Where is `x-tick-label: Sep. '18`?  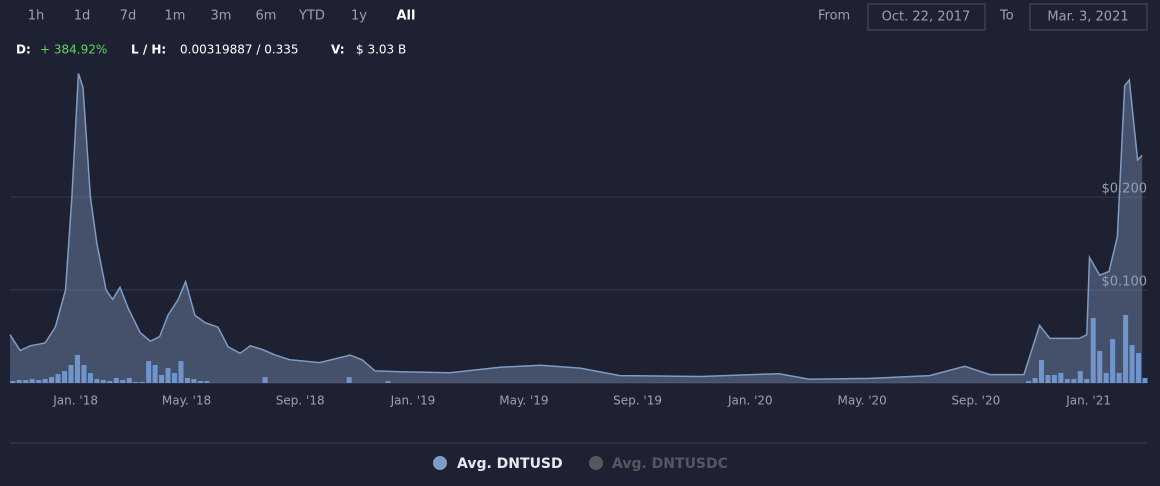
x-tick-label: Sep. '18 is located at coordinates (300, 401).